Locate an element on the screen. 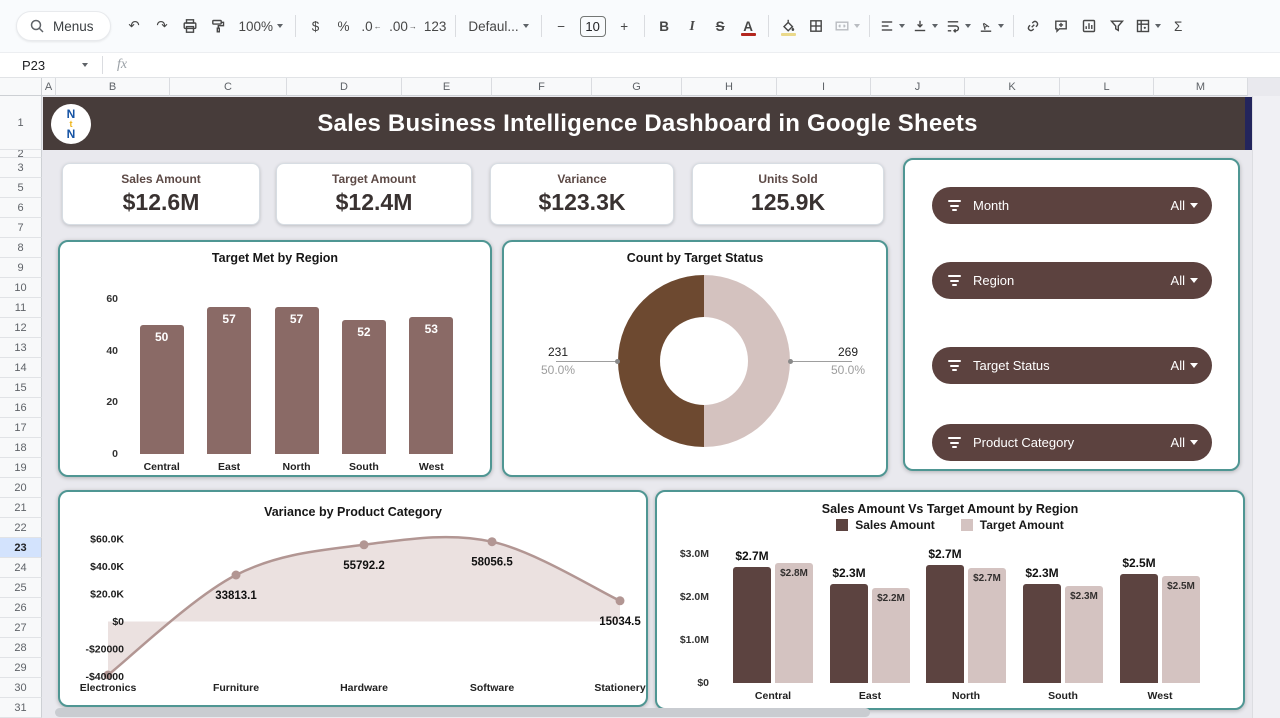 Image resolution: width=1280 pixels, height=718 pixels. x-category-label: South is located at coordinates (364, 467).